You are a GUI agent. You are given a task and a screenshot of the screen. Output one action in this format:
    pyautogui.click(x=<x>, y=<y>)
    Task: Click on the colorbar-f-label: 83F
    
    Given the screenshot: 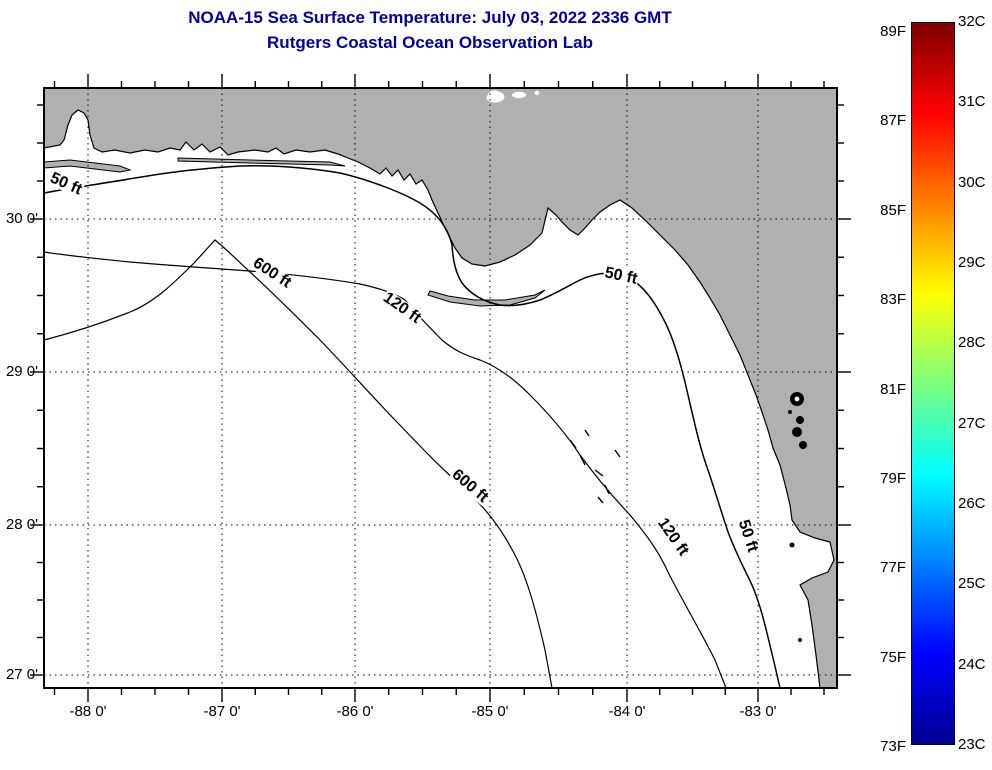 What is the action you would take?
    pyautogui.click(x=893, y=299)
    